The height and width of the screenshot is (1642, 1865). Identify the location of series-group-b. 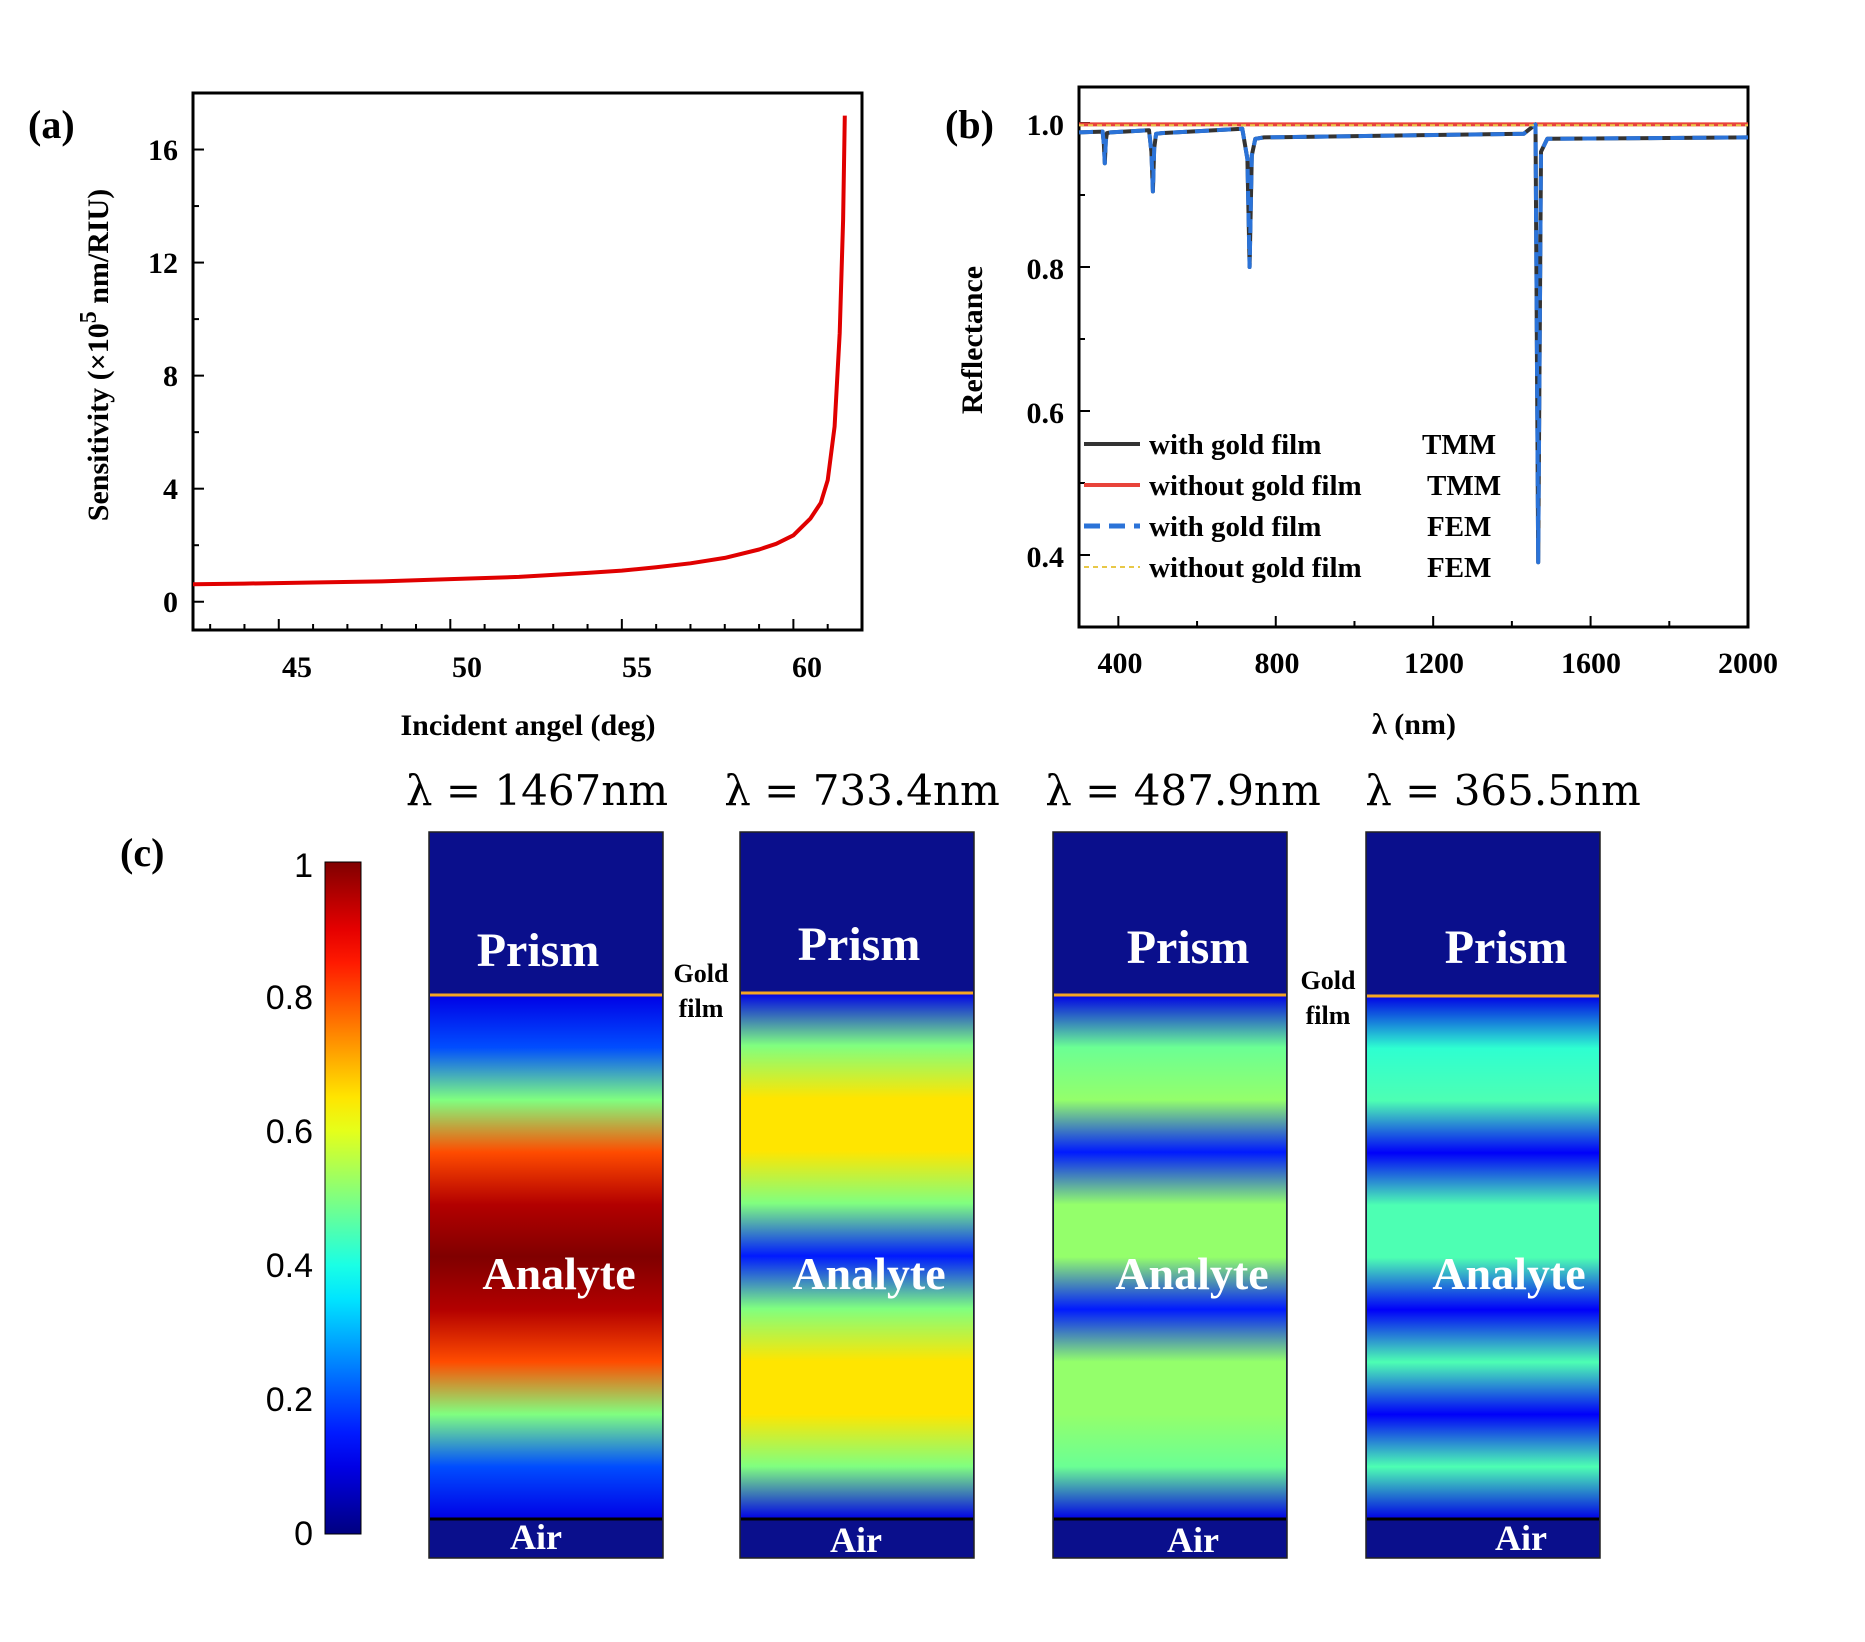
(1413, 343).